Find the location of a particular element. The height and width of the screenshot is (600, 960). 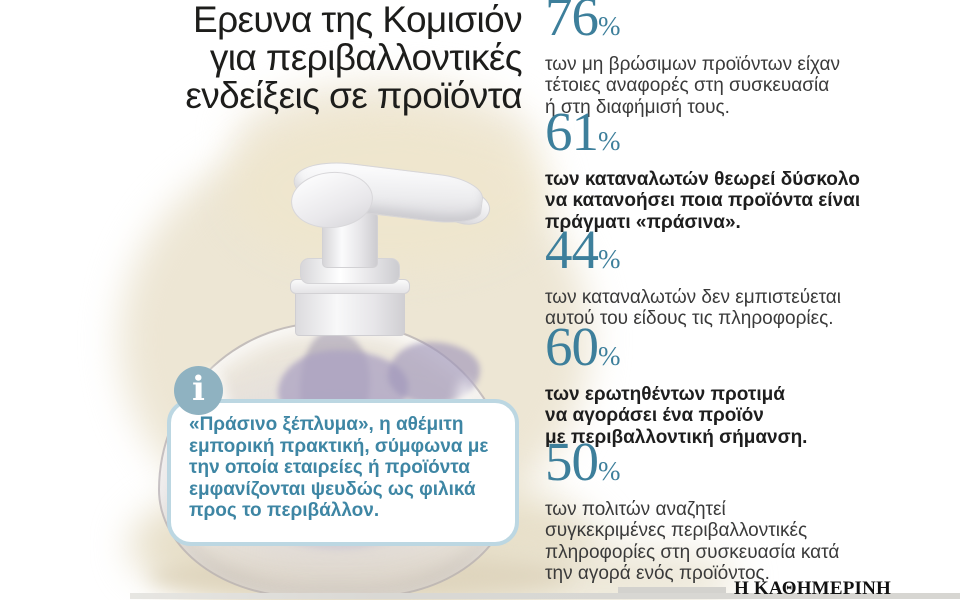

footer-divider is located at coordinates (545, 596).